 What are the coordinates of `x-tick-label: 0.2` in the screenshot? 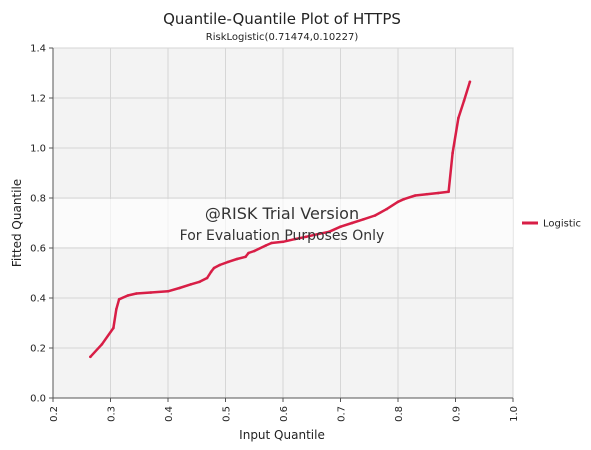 It's located at (54, 414).